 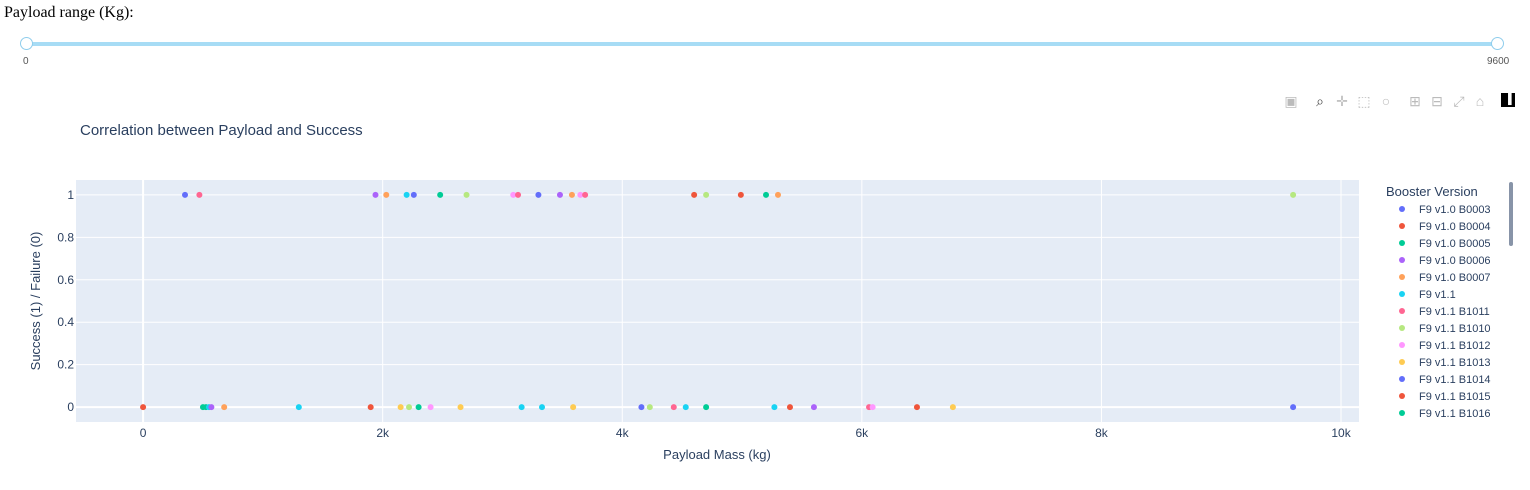 I want to click on legend-label: F9 v1.1 B1014, so click(x=1455, y=380).